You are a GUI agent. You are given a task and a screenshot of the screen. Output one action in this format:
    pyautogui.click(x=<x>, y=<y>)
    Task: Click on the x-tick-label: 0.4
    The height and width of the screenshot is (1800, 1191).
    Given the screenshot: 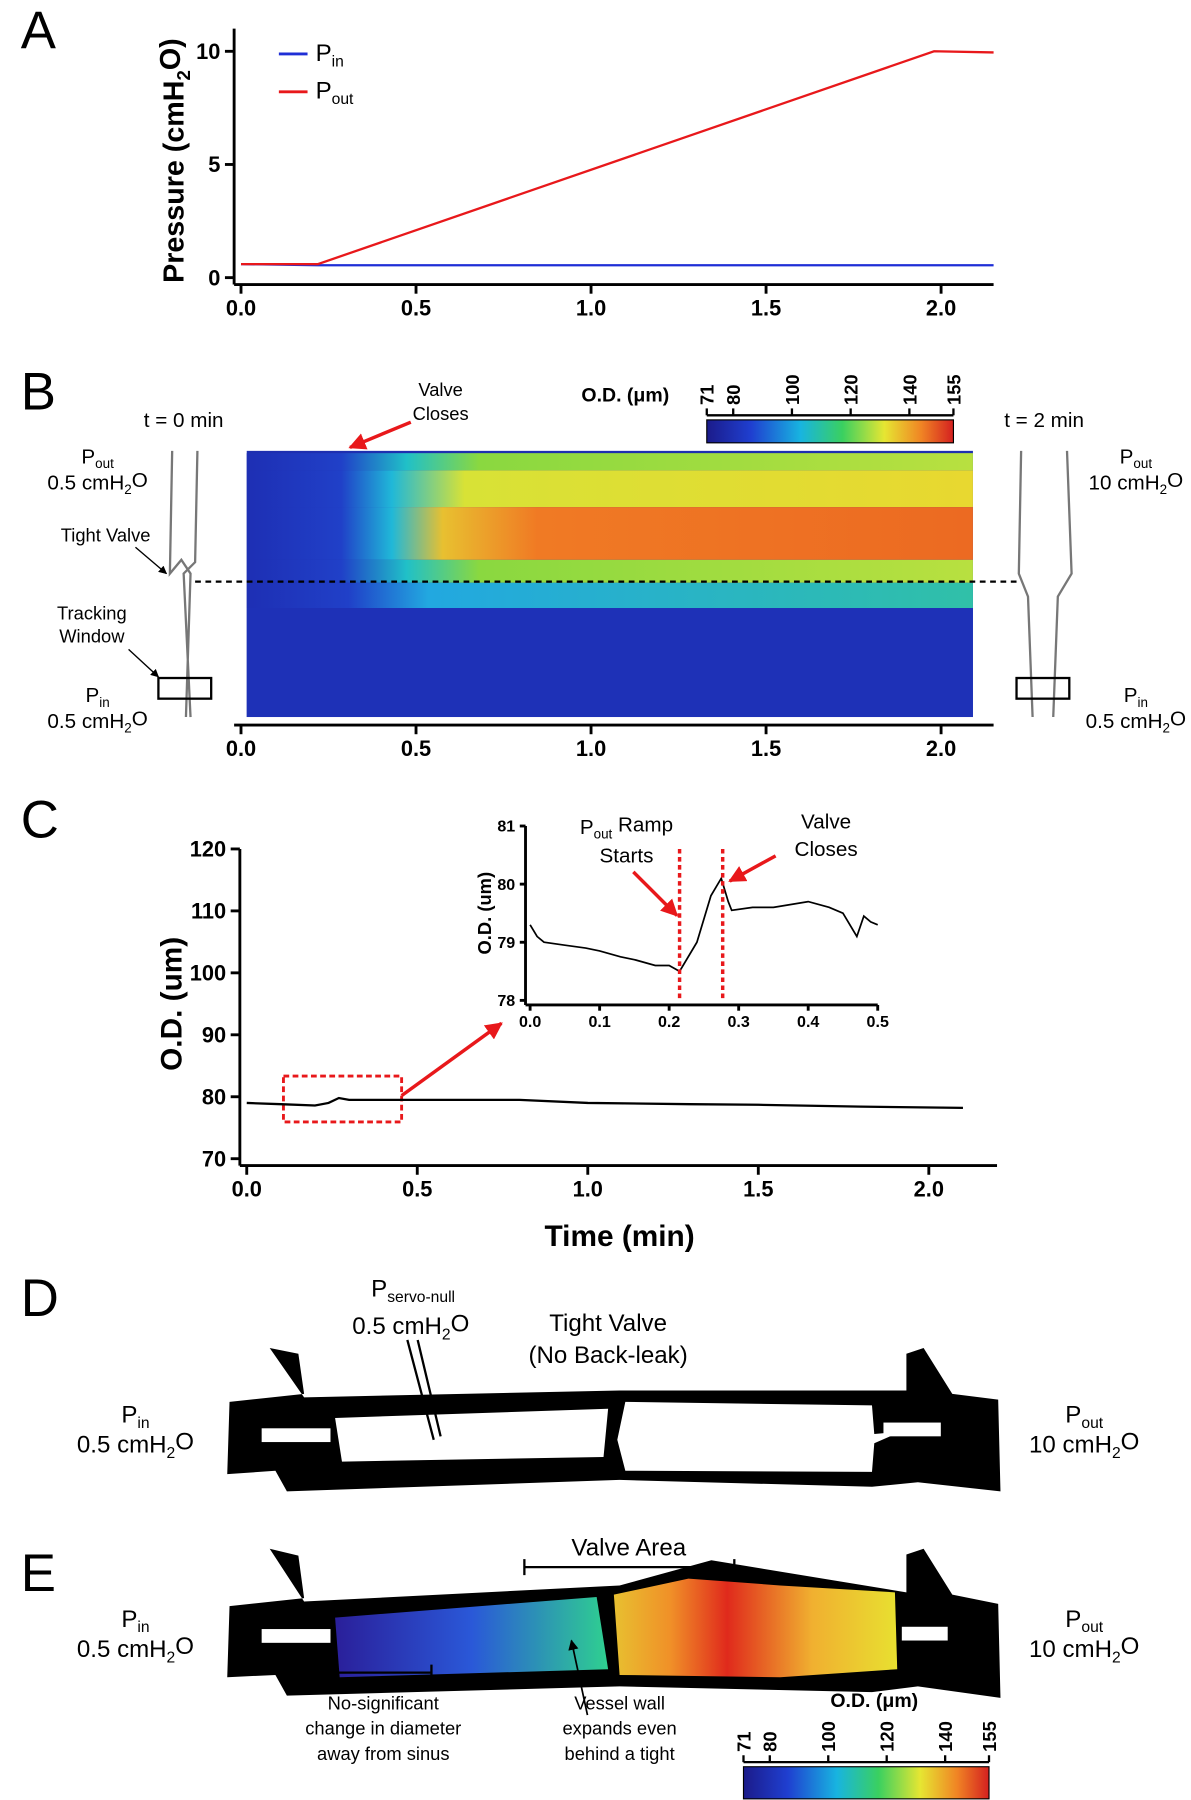 What is the action you would take?
    pyautogui.click(x=808, y=1022)
    